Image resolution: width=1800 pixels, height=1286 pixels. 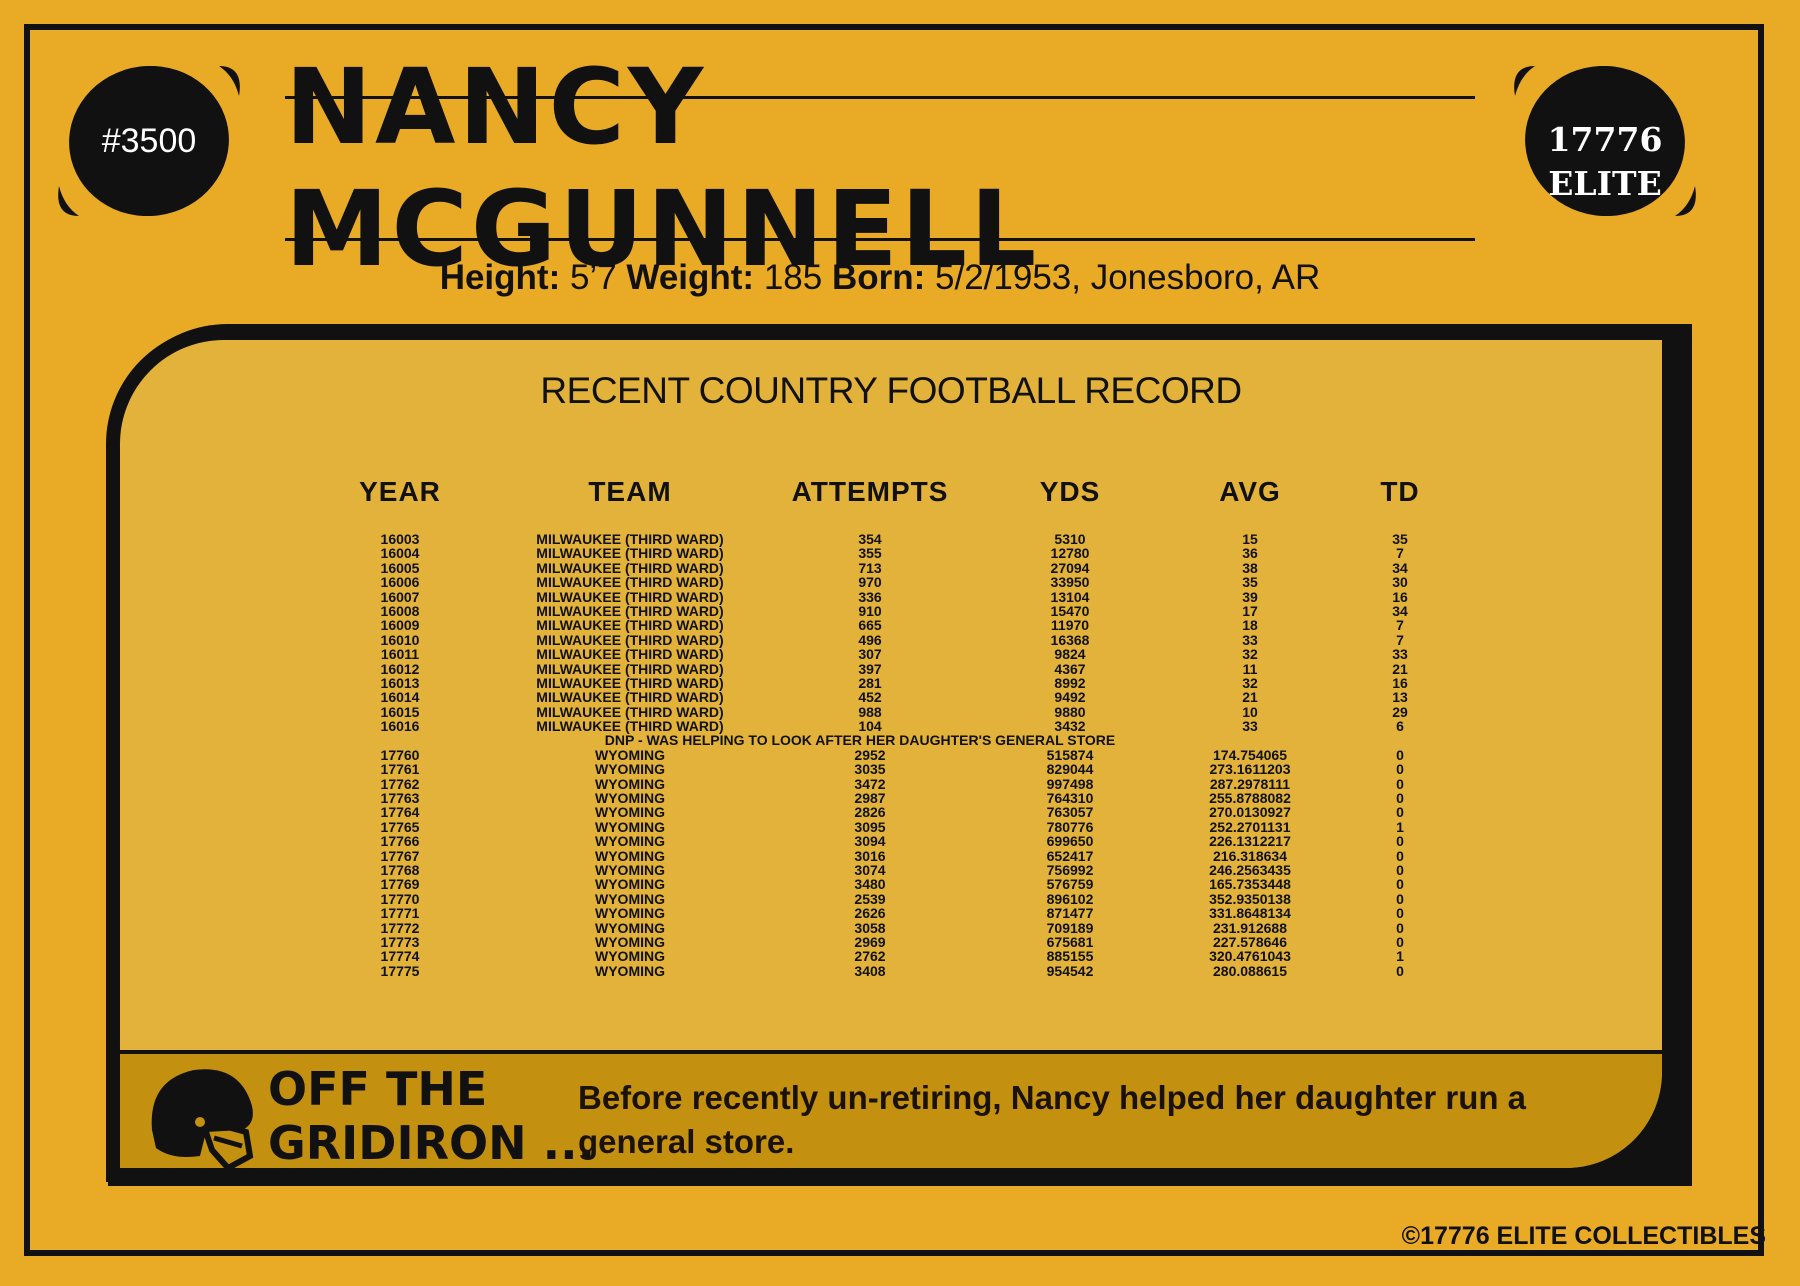 What do you see at coordinates (1250, 783) in the screenshot?
I see `cell-avg: 287.2978111` at bounding box center [1250, 783].